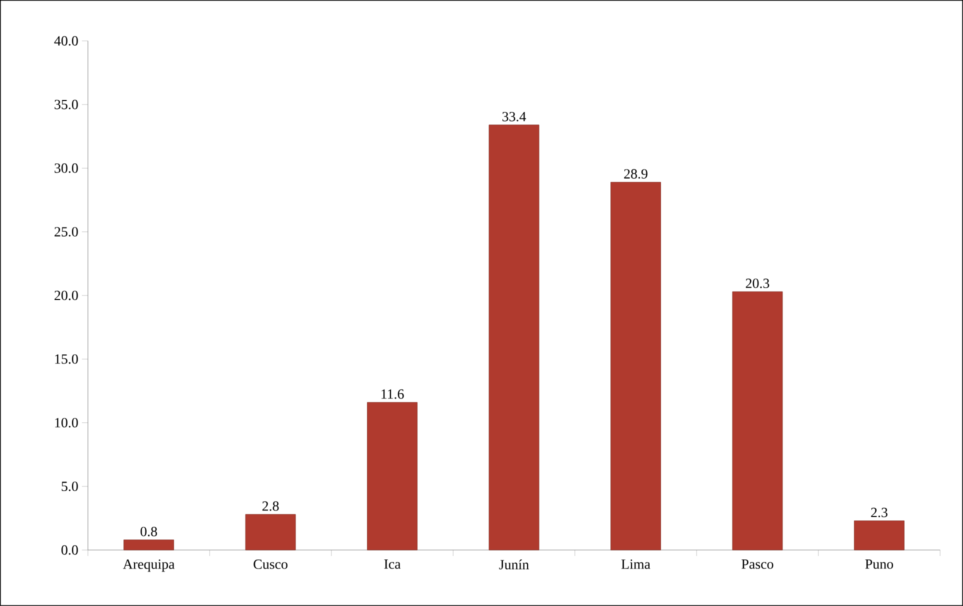 This screenshot has width=963, height=606. I want to click on y-tick-label: 10.0, so click(66, 423).